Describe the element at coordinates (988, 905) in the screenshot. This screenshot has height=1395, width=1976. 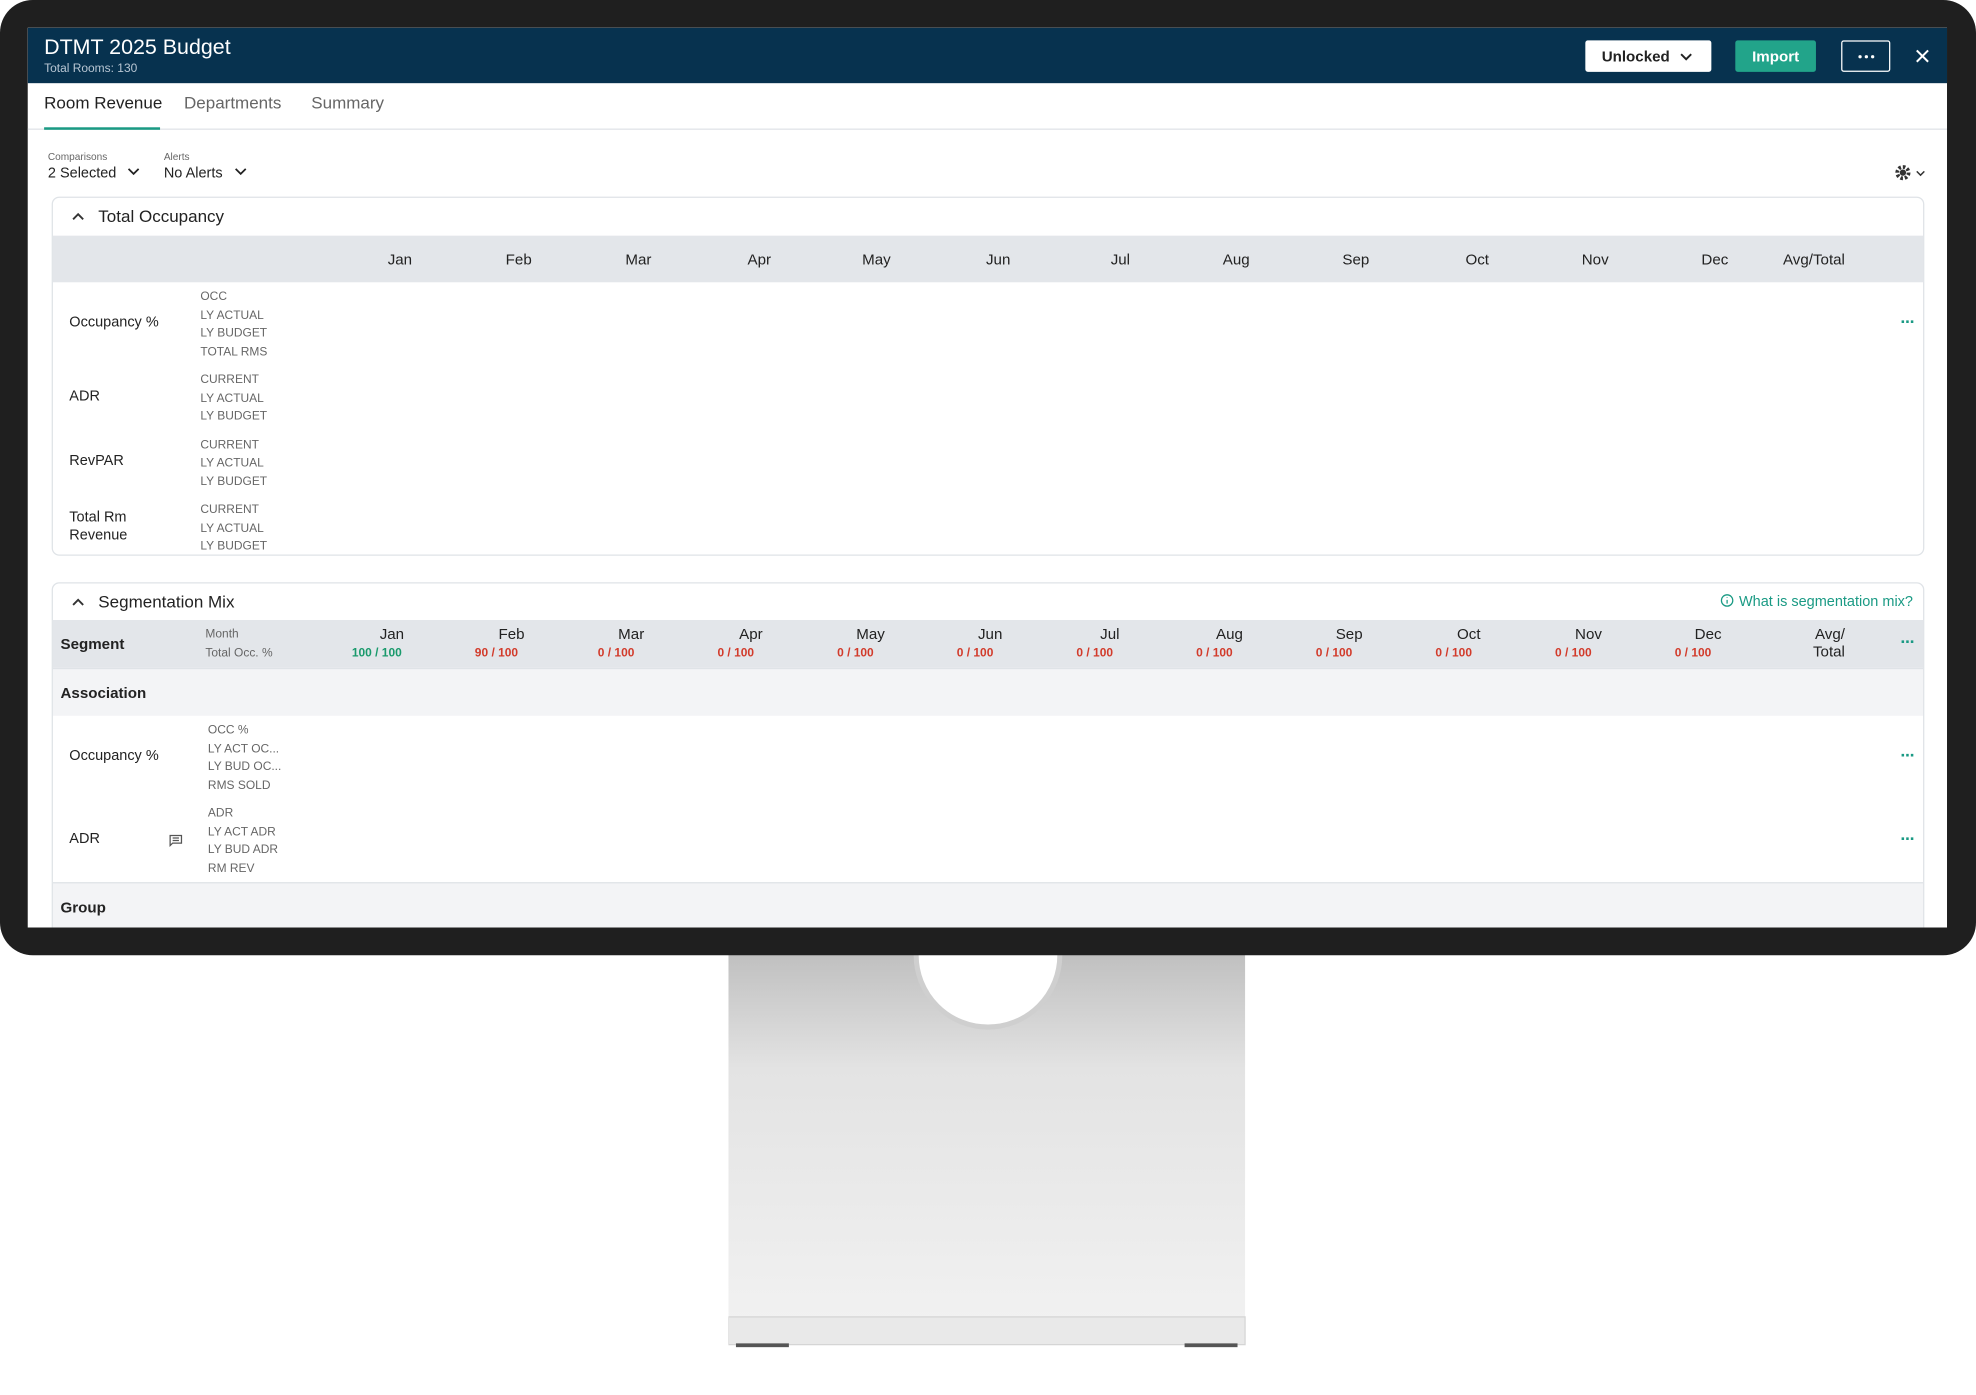
I see `segment-row: Group` at that location.